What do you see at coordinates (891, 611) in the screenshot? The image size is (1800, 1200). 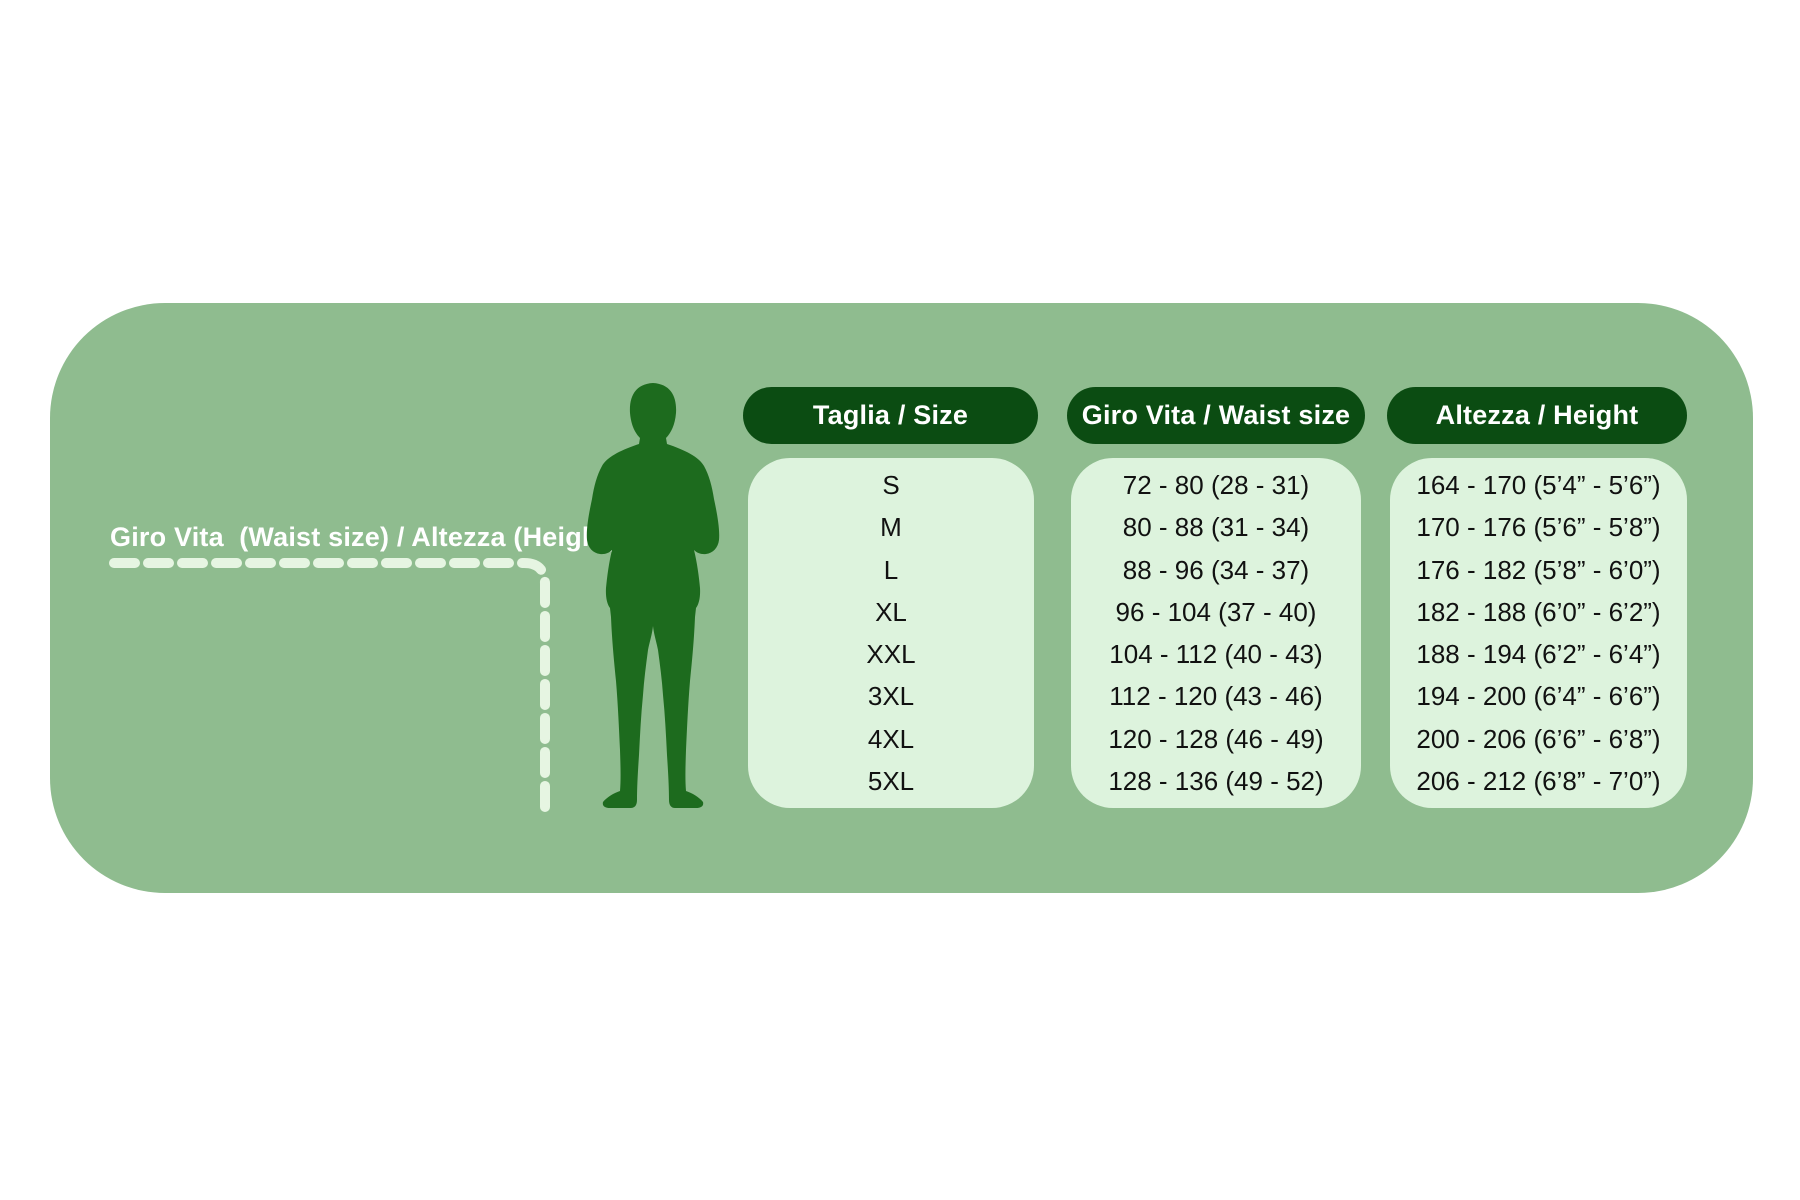 I see `size-cell: XL` at bounding box center [891, 611].